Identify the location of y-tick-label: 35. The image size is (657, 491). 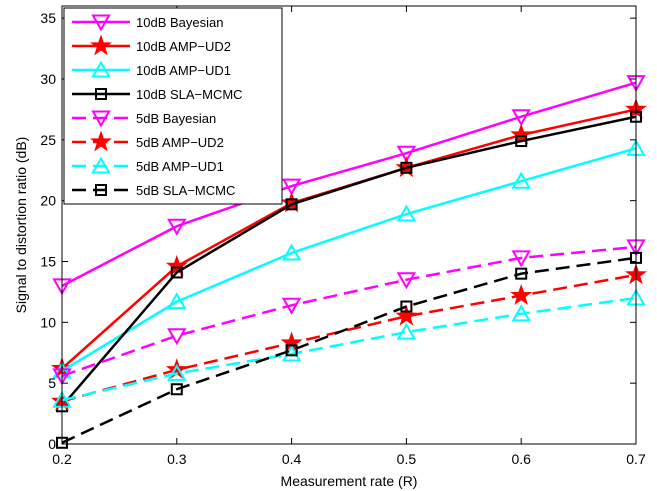
(48, 18).